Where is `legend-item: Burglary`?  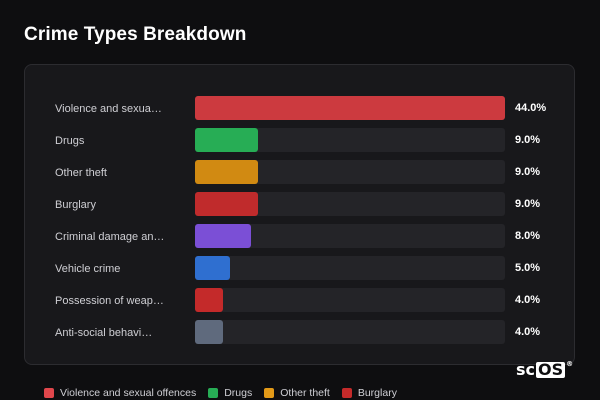
legend-item: Burglary is located at coordinates (369, 393).